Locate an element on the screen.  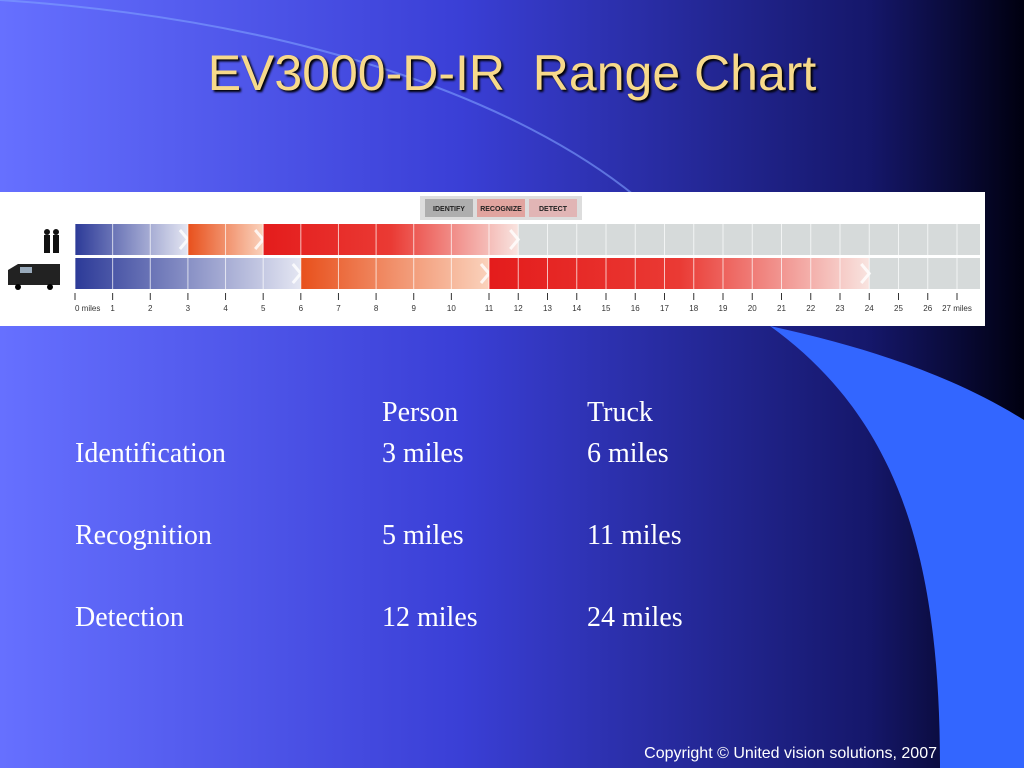
tick-label: 15 is located at coordinates (606, 308).